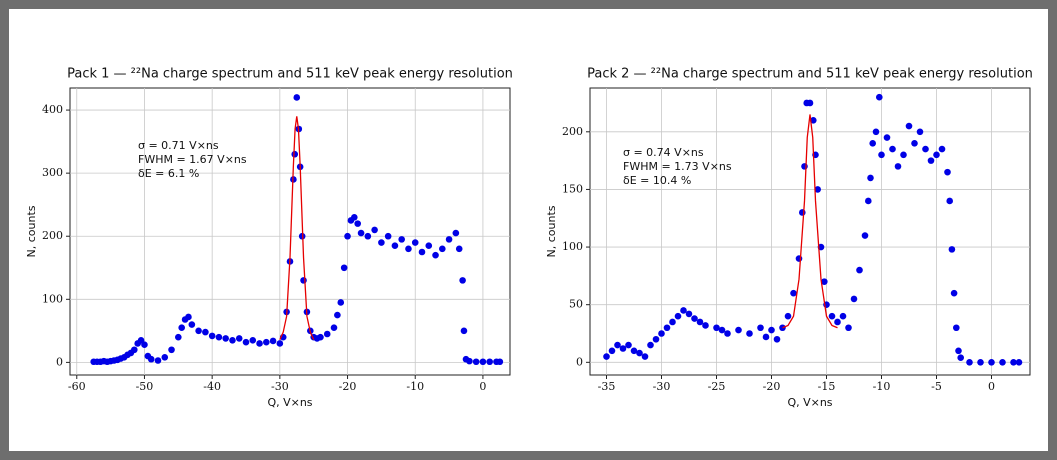  What do you see at coordinates (52, 172) in the screenshot?
I see `y-tick-label: 300` at bounding box center [52, 172].